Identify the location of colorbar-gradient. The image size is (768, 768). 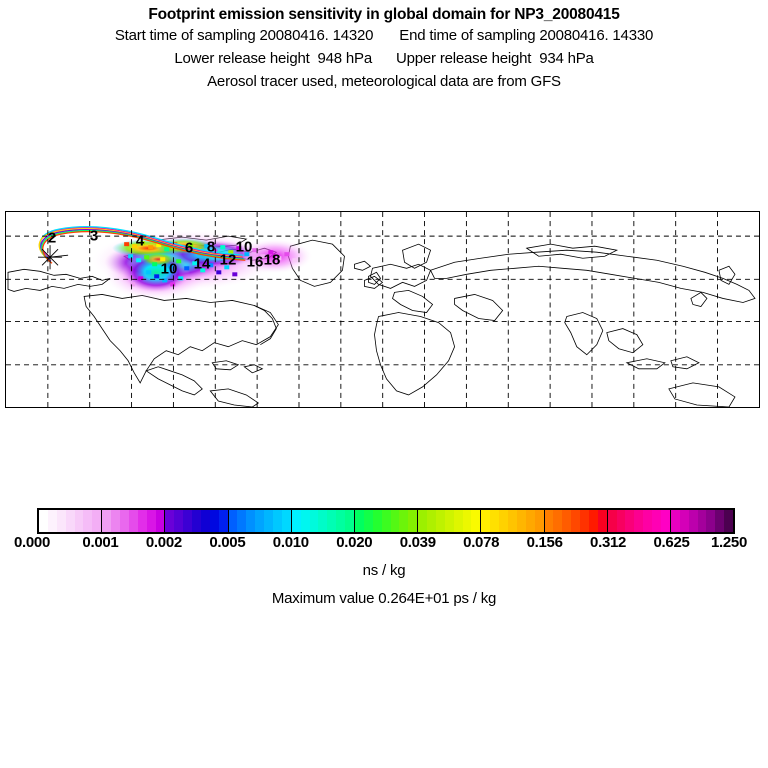
(386, 521).